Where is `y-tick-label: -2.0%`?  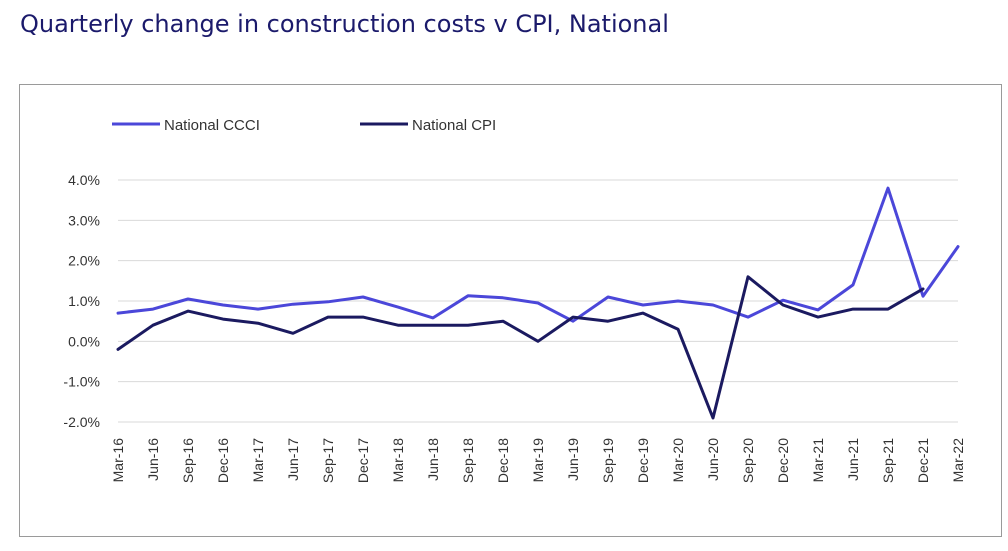 y-tick-label: -2.0% is located at coordinates (81, 422).